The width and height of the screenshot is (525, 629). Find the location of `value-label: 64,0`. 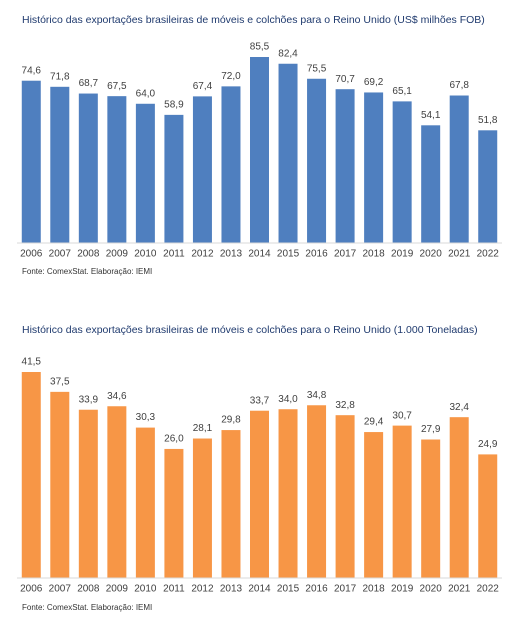

value-label: 64,0 is located at coordinates (146, 93).